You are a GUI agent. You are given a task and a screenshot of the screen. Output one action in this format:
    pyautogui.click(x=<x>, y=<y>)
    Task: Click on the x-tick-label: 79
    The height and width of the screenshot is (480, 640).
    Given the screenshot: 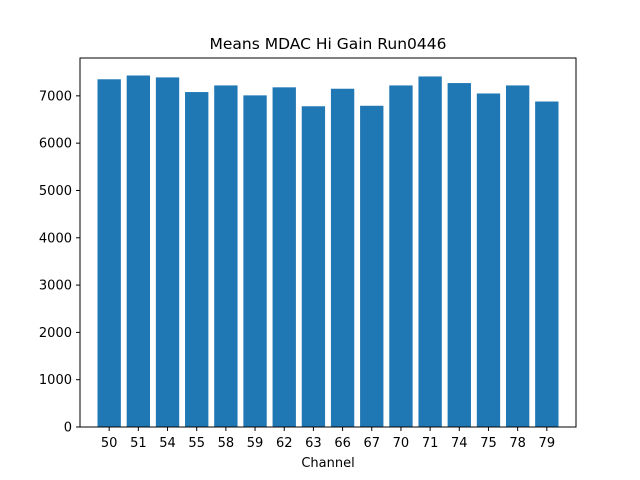 What is the action you would take?
    pyautogui.click(x=547, y=443)
    